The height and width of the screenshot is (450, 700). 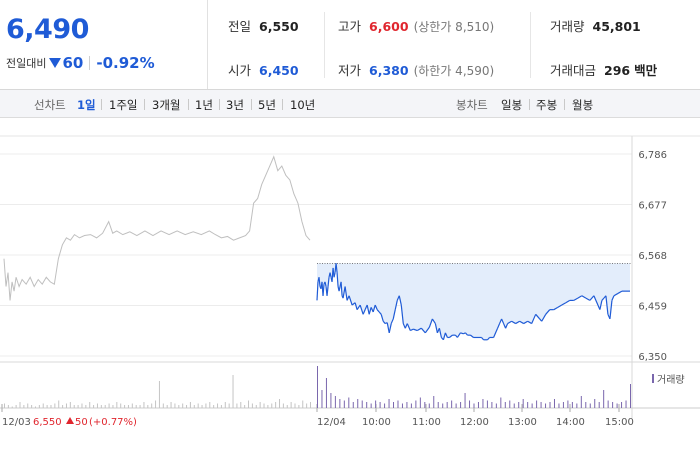 I want to click on stat-prev-close-label: 전일, so click(x=240, y=26).